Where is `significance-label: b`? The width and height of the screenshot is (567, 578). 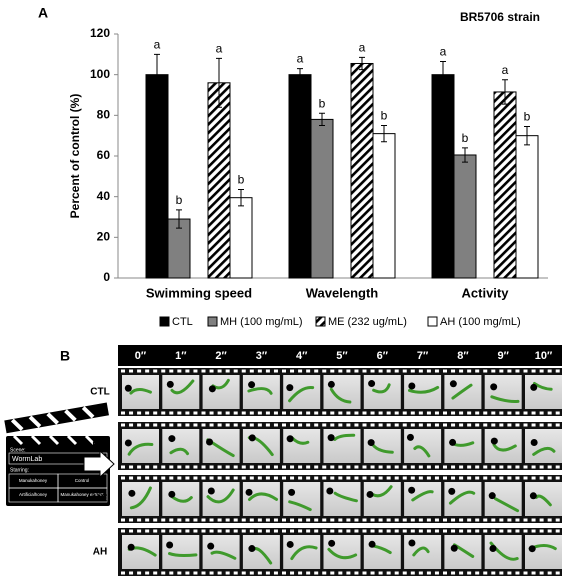 significance-label: b is located at coordinates (179, 200).